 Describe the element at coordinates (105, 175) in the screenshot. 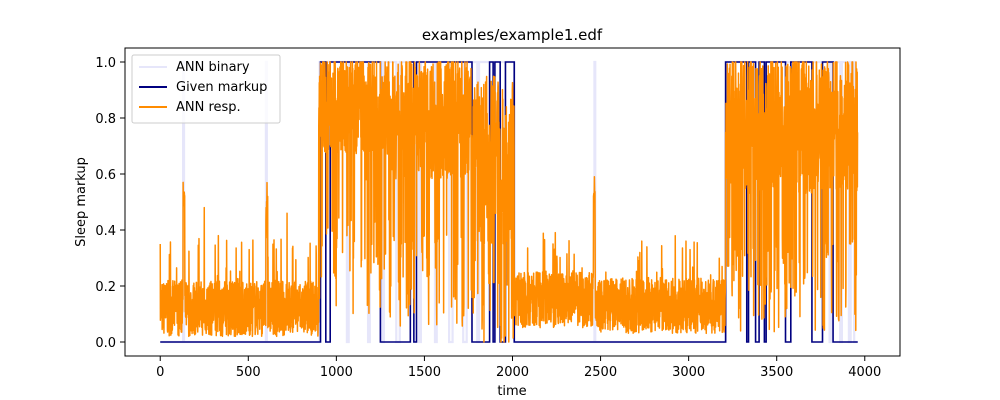

I see `y-tick-label: 0.6` at that location.